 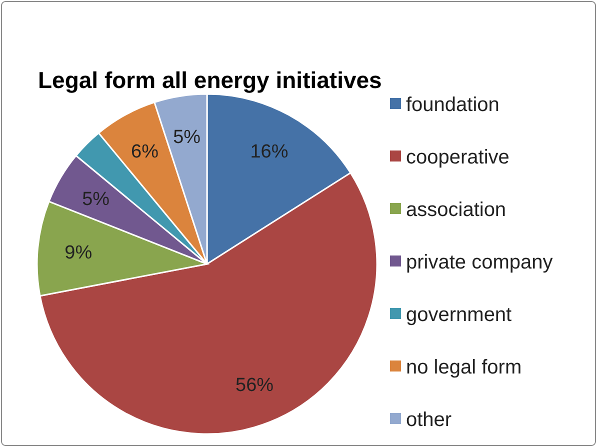 What do you see at coordinates (145, 151) in the screenshot?
I see `data-label: 6%` at bounding box center [145, 151].